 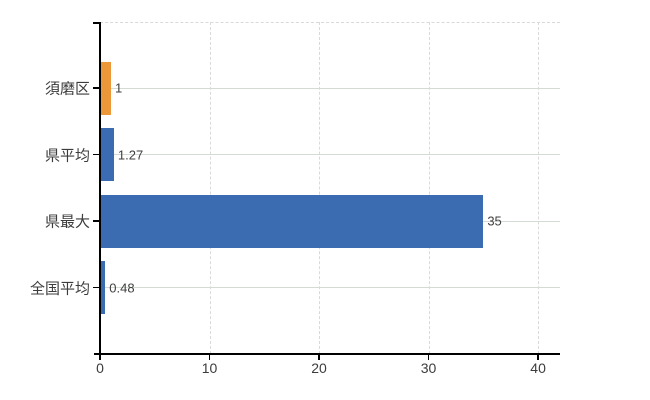 What do you see at coordinates (209, 368) in the screenshot?
I see `x-tick-label: 10` at bounding box center [209, 368].